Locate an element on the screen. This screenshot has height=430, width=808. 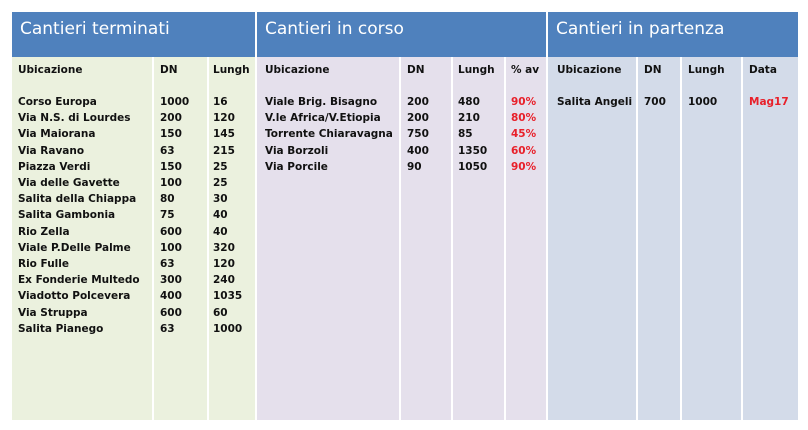
table-cell: Mag17 is located at coordinates (769, 102).